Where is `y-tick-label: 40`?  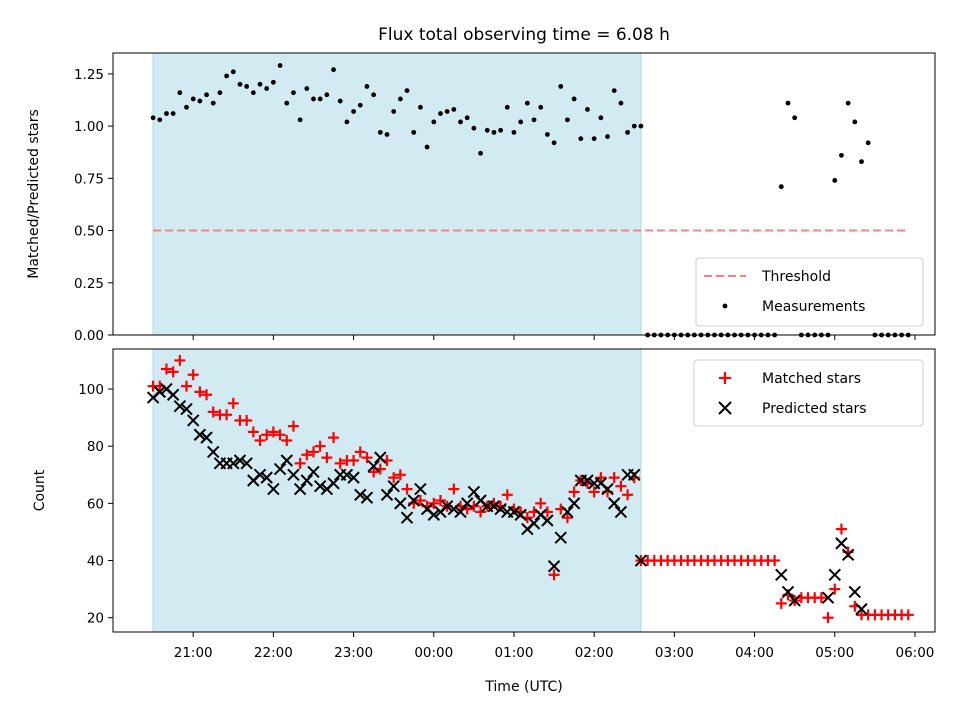
y-tick-label: 40 is located at coordinates (95, 562).